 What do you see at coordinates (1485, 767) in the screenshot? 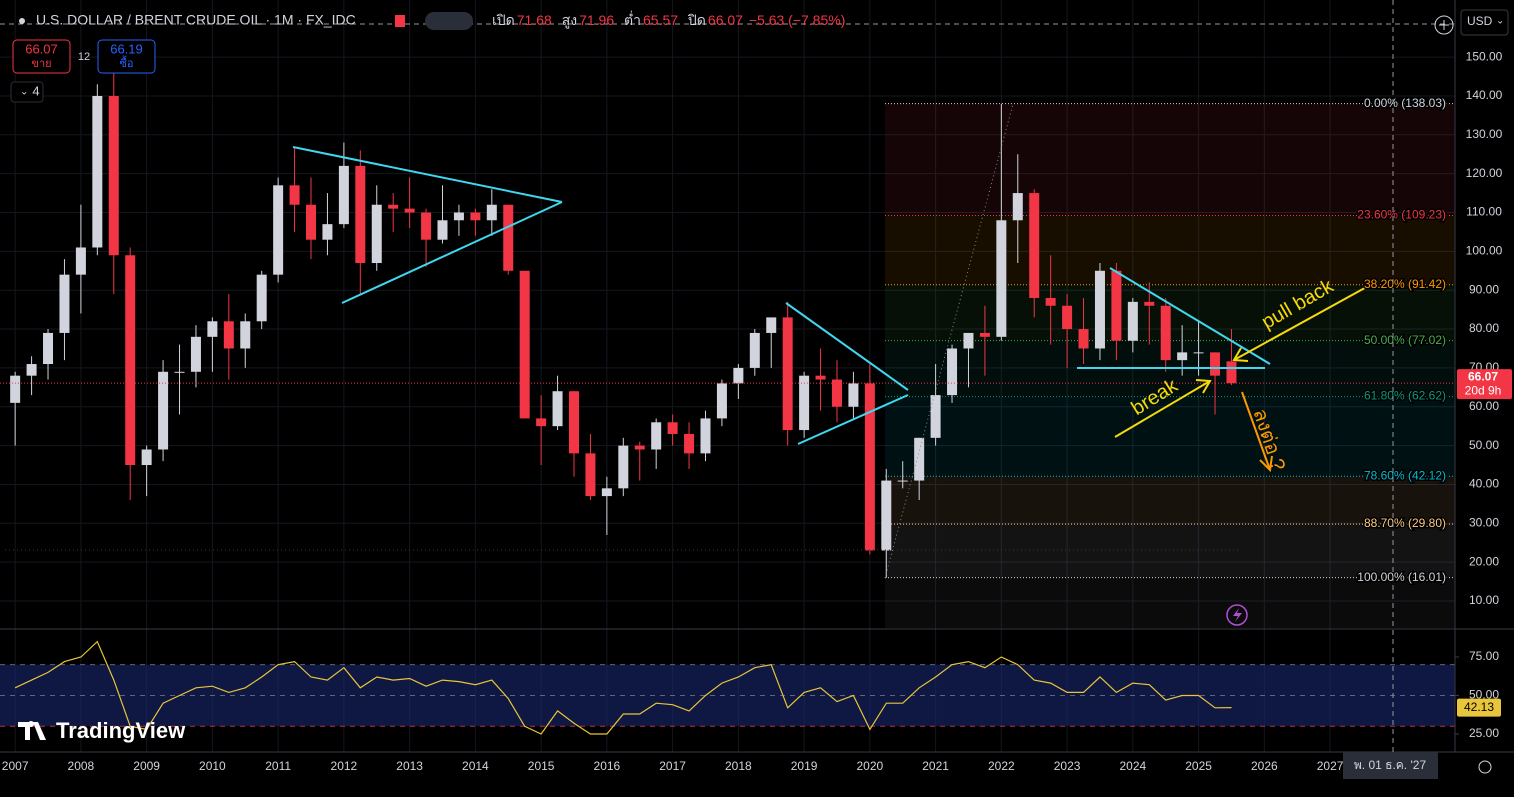
I see `settings-button` at bounding box center [1485, 767].